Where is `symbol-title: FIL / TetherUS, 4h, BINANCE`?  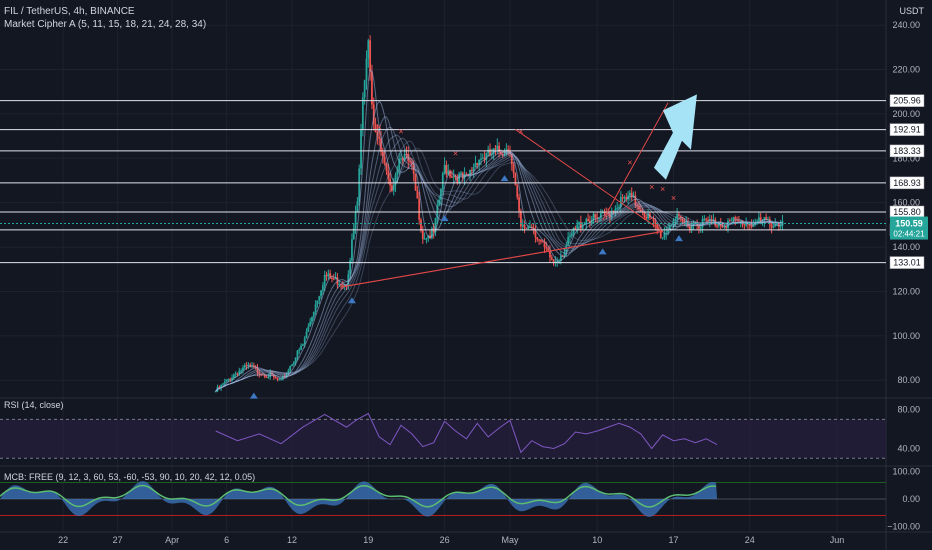 symbol-title: FIL / TetherUS, 4h, BINANCE is located at coordinates (69, 11).